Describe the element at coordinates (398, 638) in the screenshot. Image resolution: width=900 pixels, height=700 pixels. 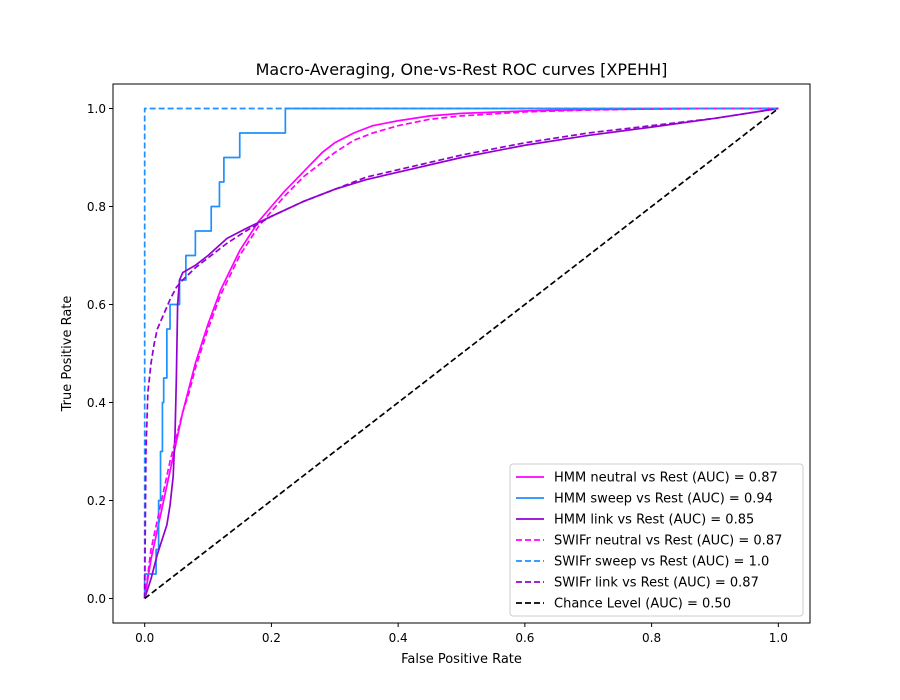
I see `x-tick-label: 0.4` at that location.